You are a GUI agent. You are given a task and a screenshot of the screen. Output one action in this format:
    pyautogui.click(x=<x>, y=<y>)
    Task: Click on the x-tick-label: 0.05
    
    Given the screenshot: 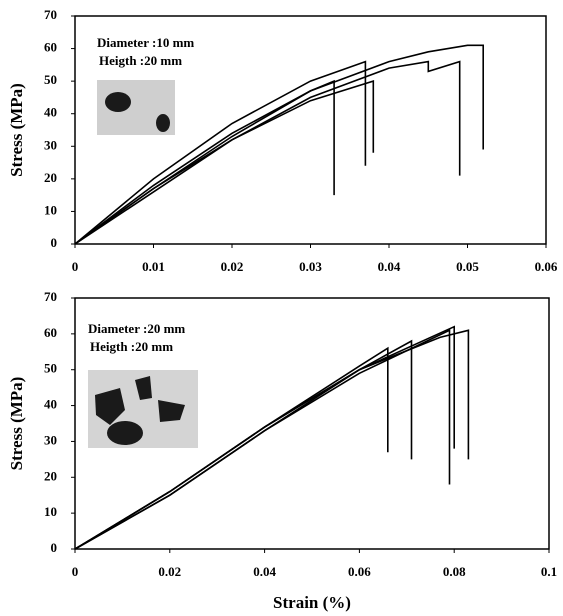 What is the action you would take?
    pyautogui.click(x=467, y=266)
    